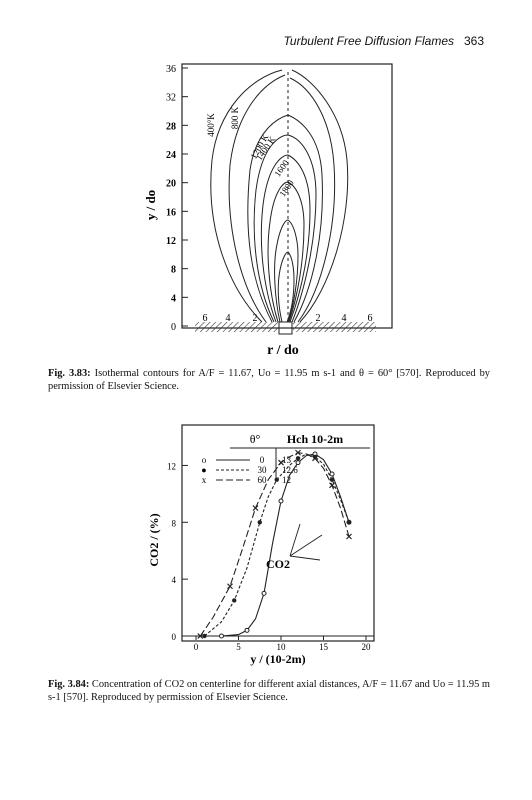  What do you see at coordinates (171, 466) in the screenshot?
I see `fig2-ytick-label: 12` at bounding box center [171, 466].